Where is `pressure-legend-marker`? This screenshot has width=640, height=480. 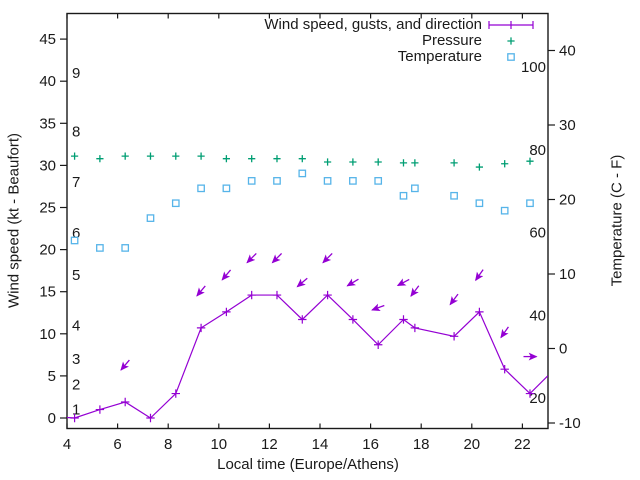 pressure-legend-marker is located at coordinates (511, 41).